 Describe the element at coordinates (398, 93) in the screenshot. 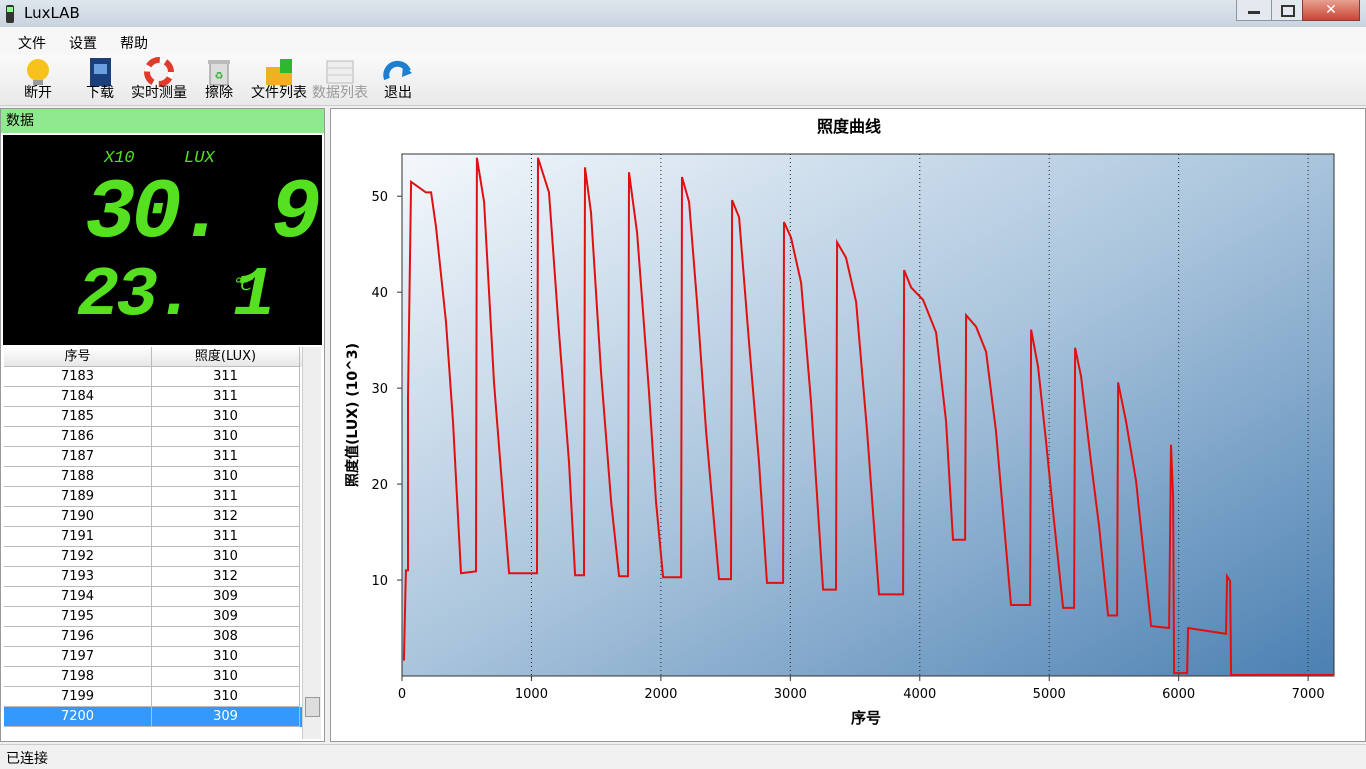

I see `button-label: 退出` at that location.